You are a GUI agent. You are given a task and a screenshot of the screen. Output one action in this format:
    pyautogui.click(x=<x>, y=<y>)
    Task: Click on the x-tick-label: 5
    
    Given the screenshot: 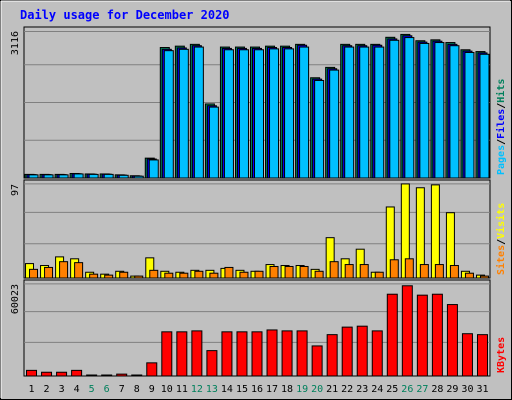 What is the action you would take?
    pyautogui.click(x=92, y=389)
    